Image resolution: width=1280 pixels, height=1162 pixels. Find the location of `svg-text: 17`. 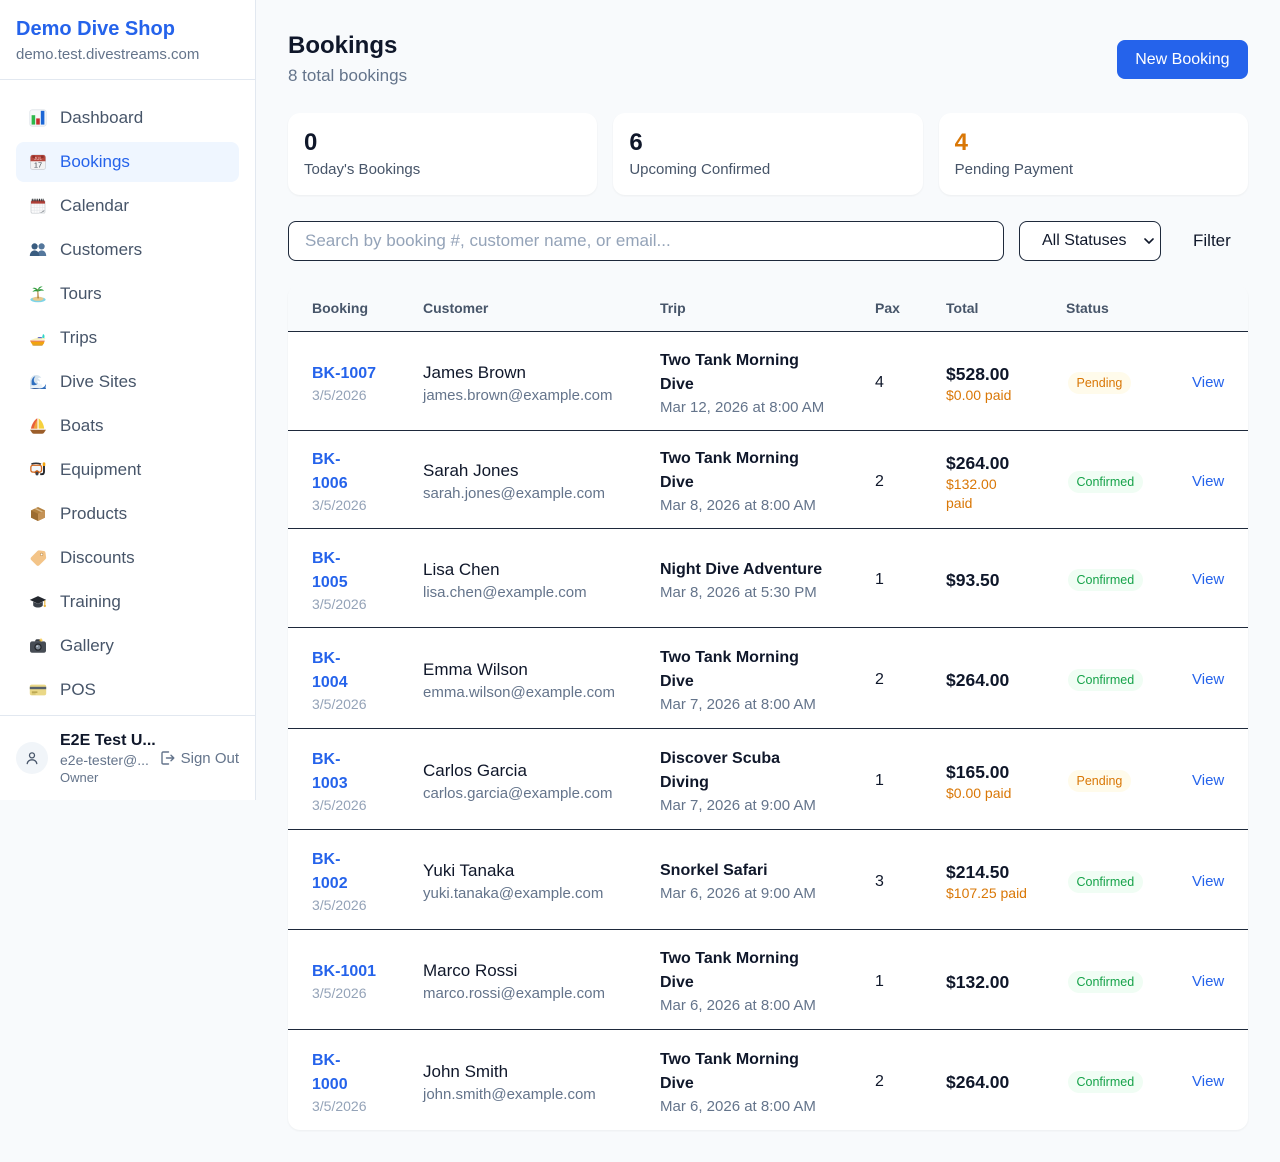

svg-text: 17 is located at coordinates (38, 165).